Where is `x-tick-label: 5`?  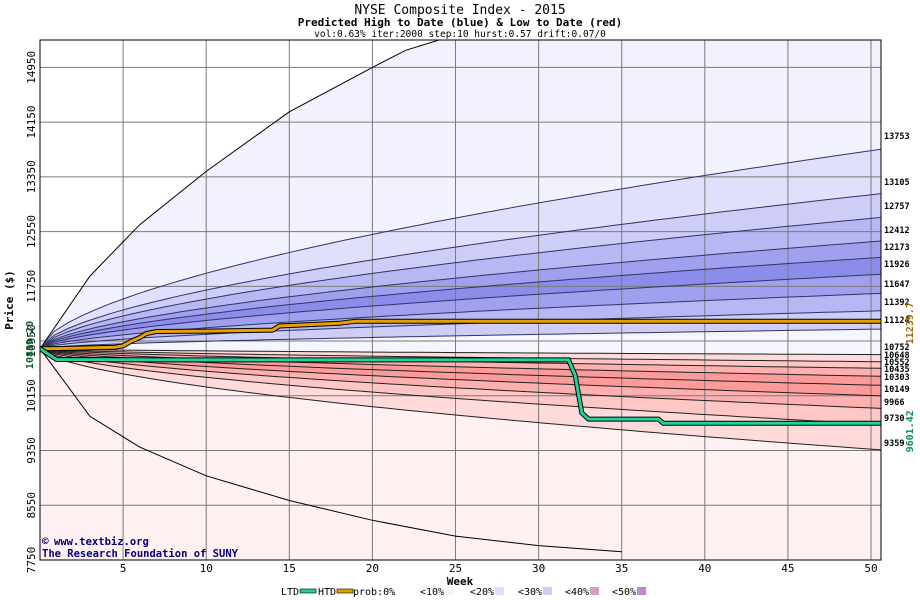 x-tick-label: 5 is located at coordinates (123, 568).